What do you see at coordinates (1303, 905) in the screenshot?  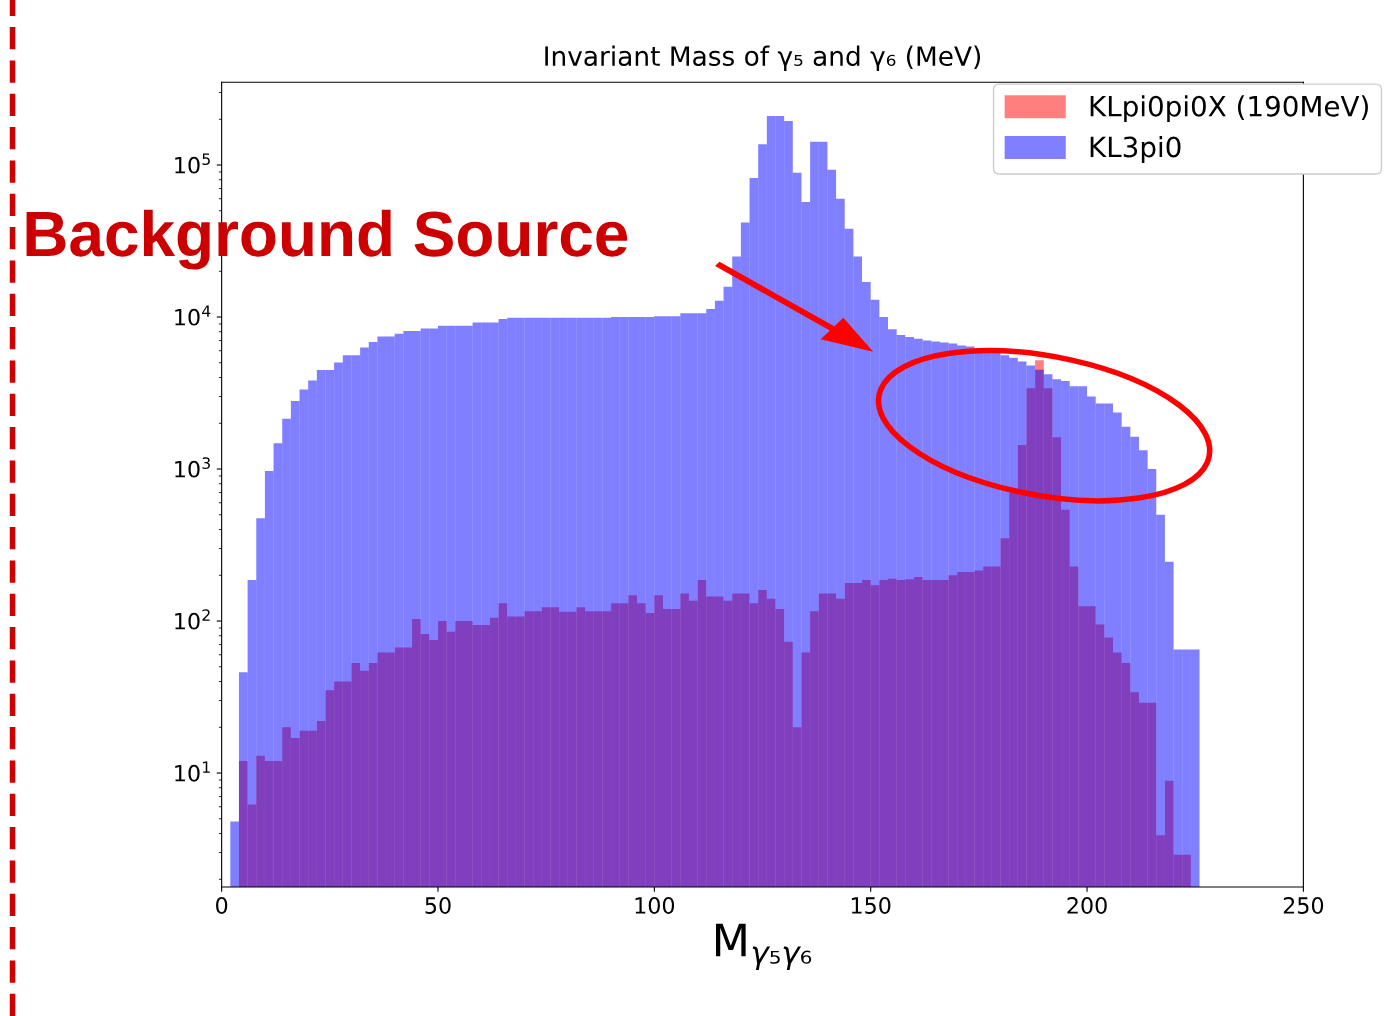 I see `x-tick-label: 250` at bounding box center [1303, 905].